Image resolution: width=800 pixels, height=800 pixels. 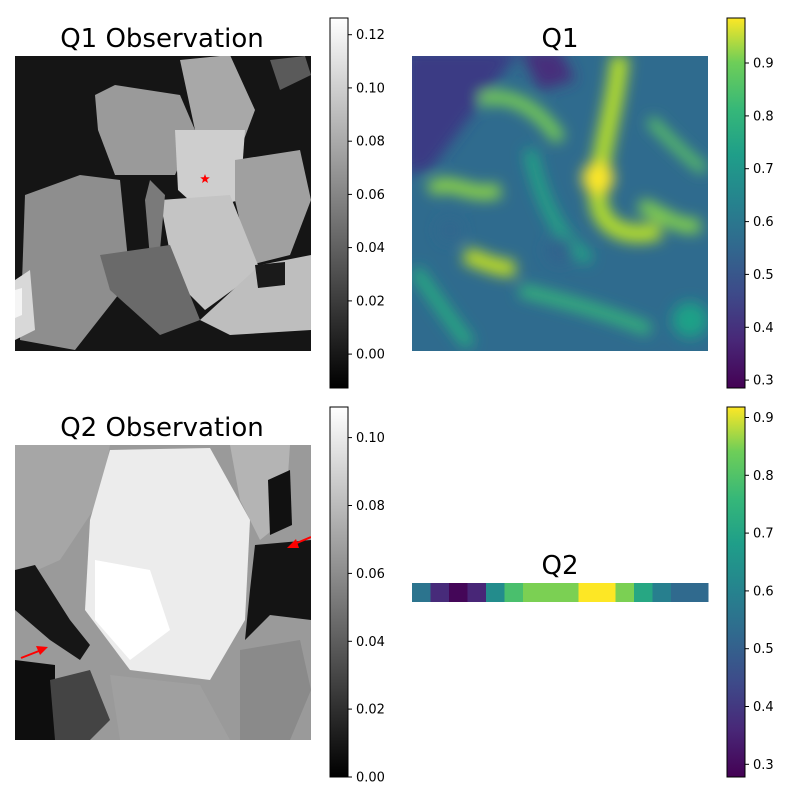 What do you see at coordinates (370, 35) in the screenshot?
I see `colorbar-tick-label: 0.12` at bounding box center [370, 35].